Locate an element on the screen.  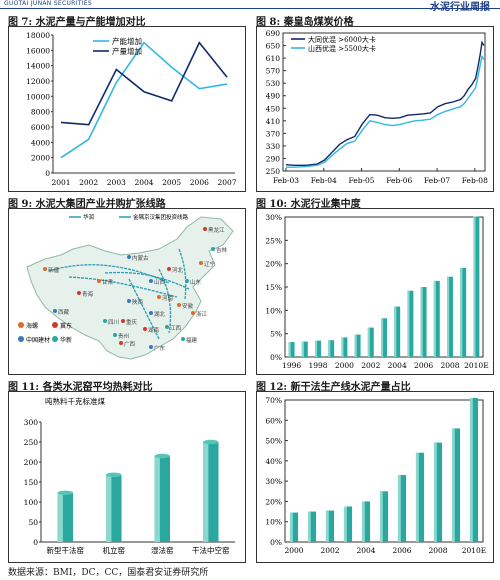
city-label: 青海 is located at coordinates (88, 294).